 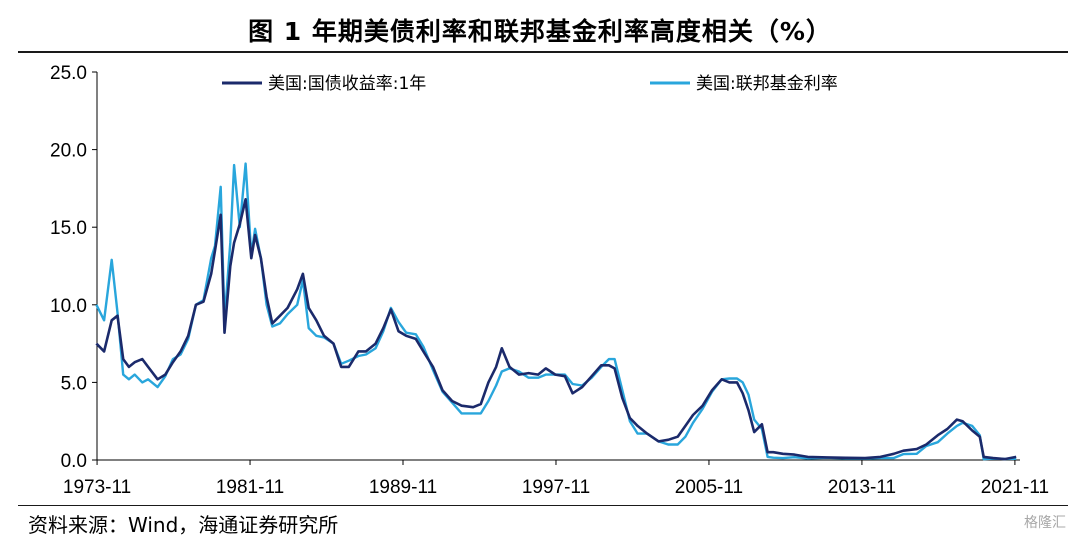 What do you see at coordinates (74, 383) in the screenshot?
I see `y-tick-label: 5.0` at bounding box center [74, 383].